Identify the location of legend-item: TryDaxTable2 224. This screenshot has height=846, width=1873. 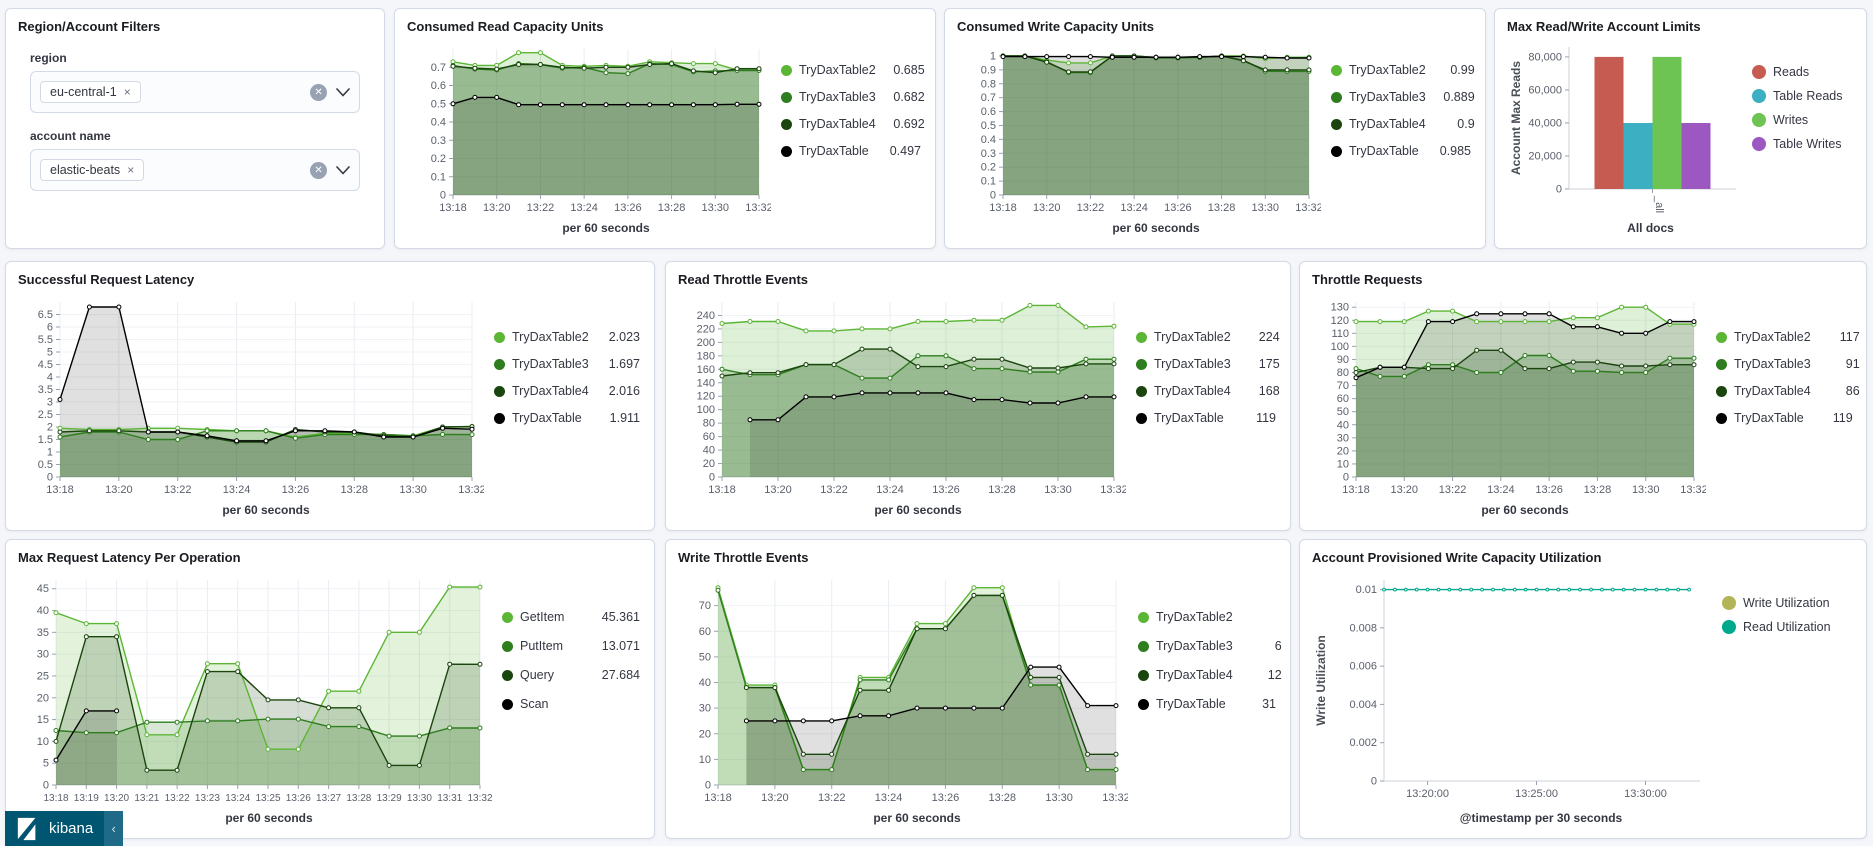
(1208, 337).